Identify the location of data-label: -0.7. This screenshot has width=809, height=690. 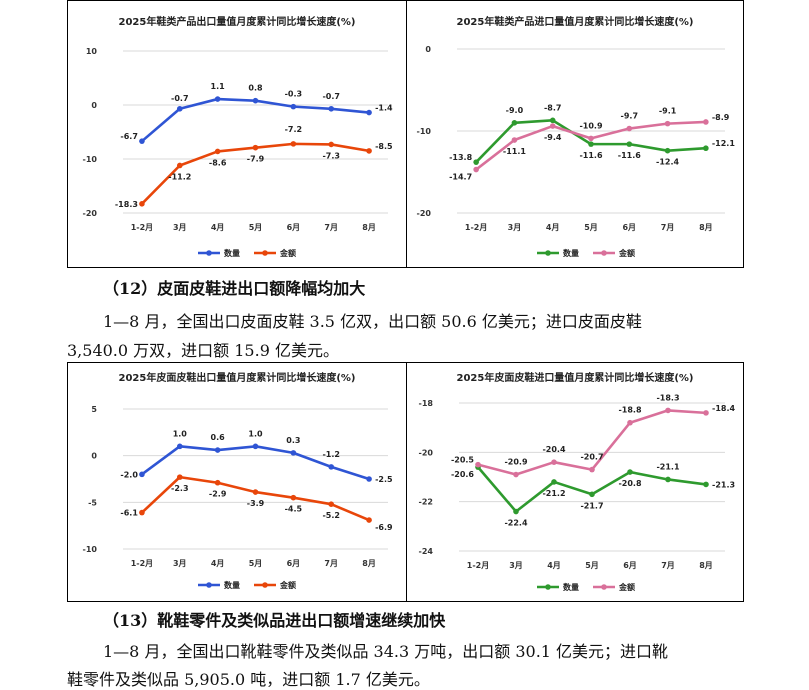
(331, 96).